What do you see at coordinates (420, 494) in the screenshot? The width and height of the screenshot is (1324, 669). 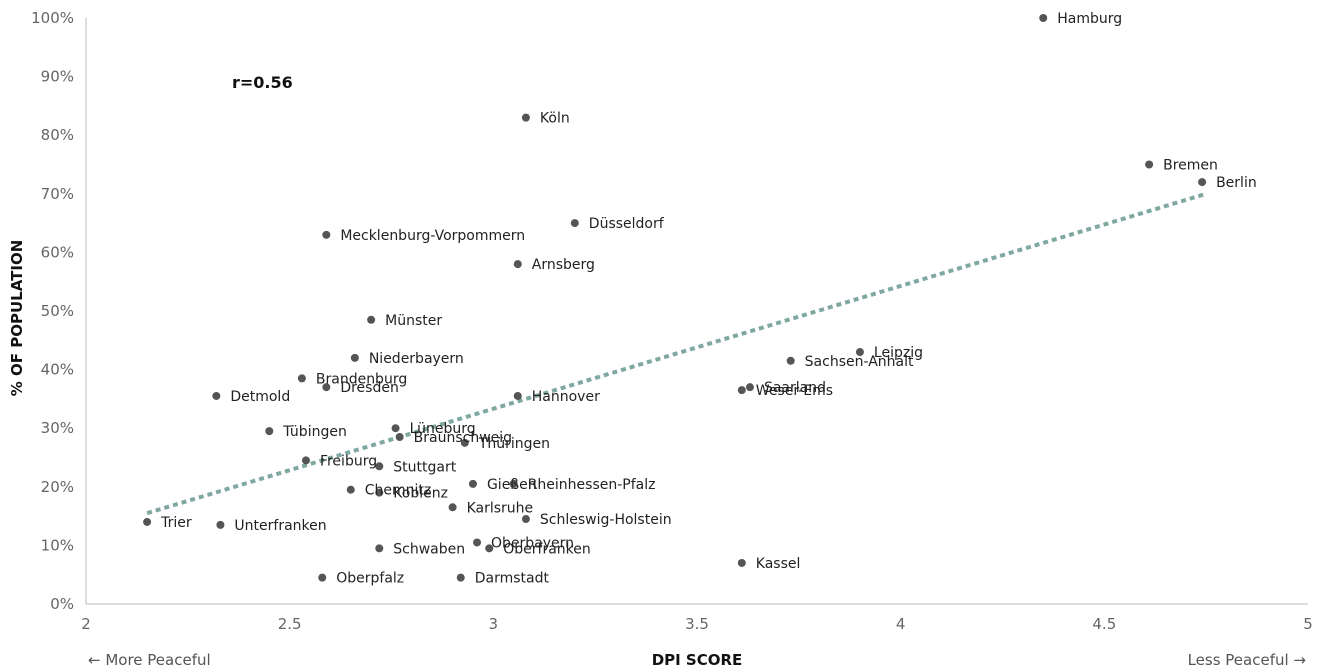 I see `point-label: Koblenz` at bounding box center [420, 494].